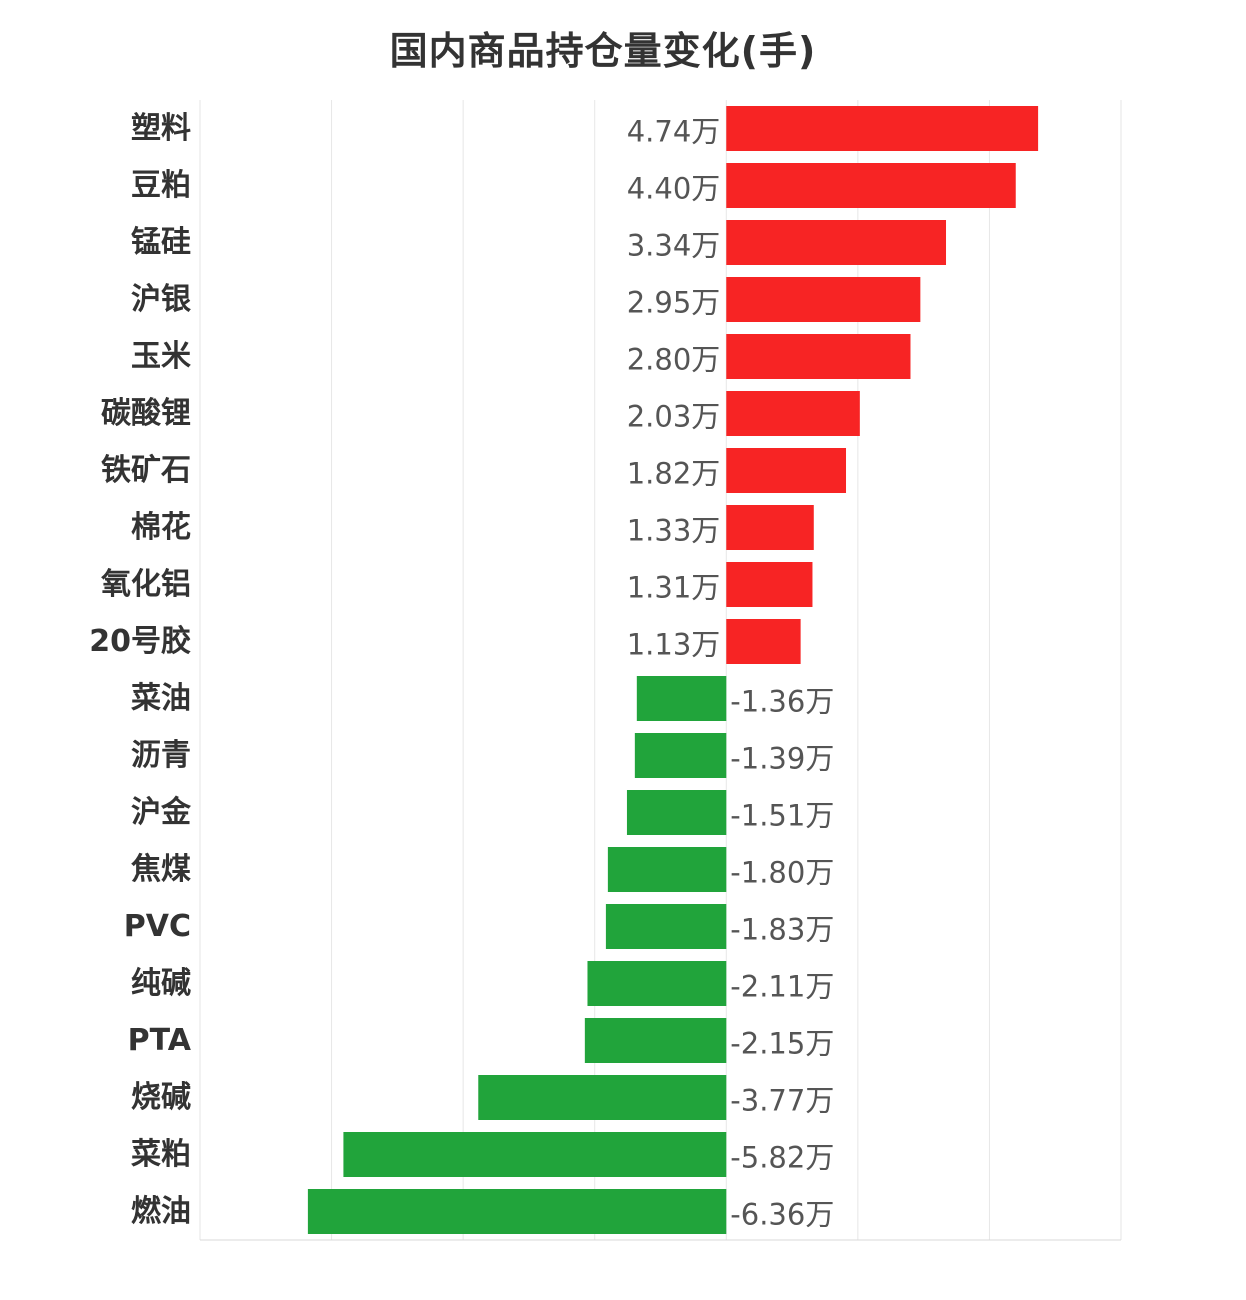 This screenshot has width=1246, height=1300. What do you see at coordinates (674, 303) in the screenshot?
I see `value-label: 2.95万` at bounding box center [674, 303].